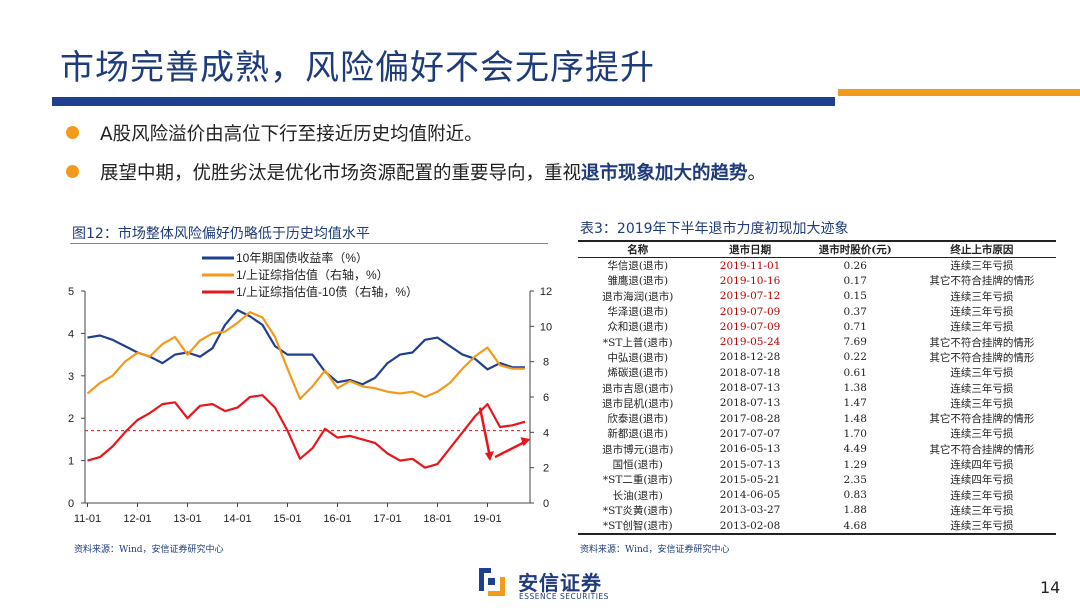 Image resolution: width=1080 pixels, height=608 pixels. What do you see at coordinates (546, 469) in the screenshot?
I see `y-right-tick-label: 2` at bounding box center [546, 469].